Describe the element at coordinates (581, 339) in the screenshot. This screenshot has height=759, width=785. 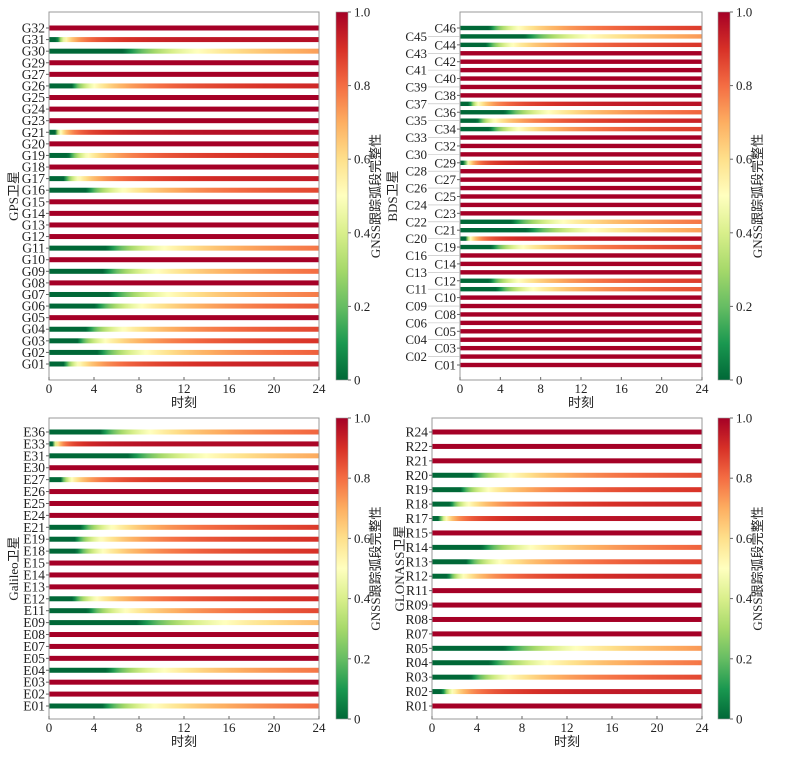
I see `satellite-bar-C04` at that location.